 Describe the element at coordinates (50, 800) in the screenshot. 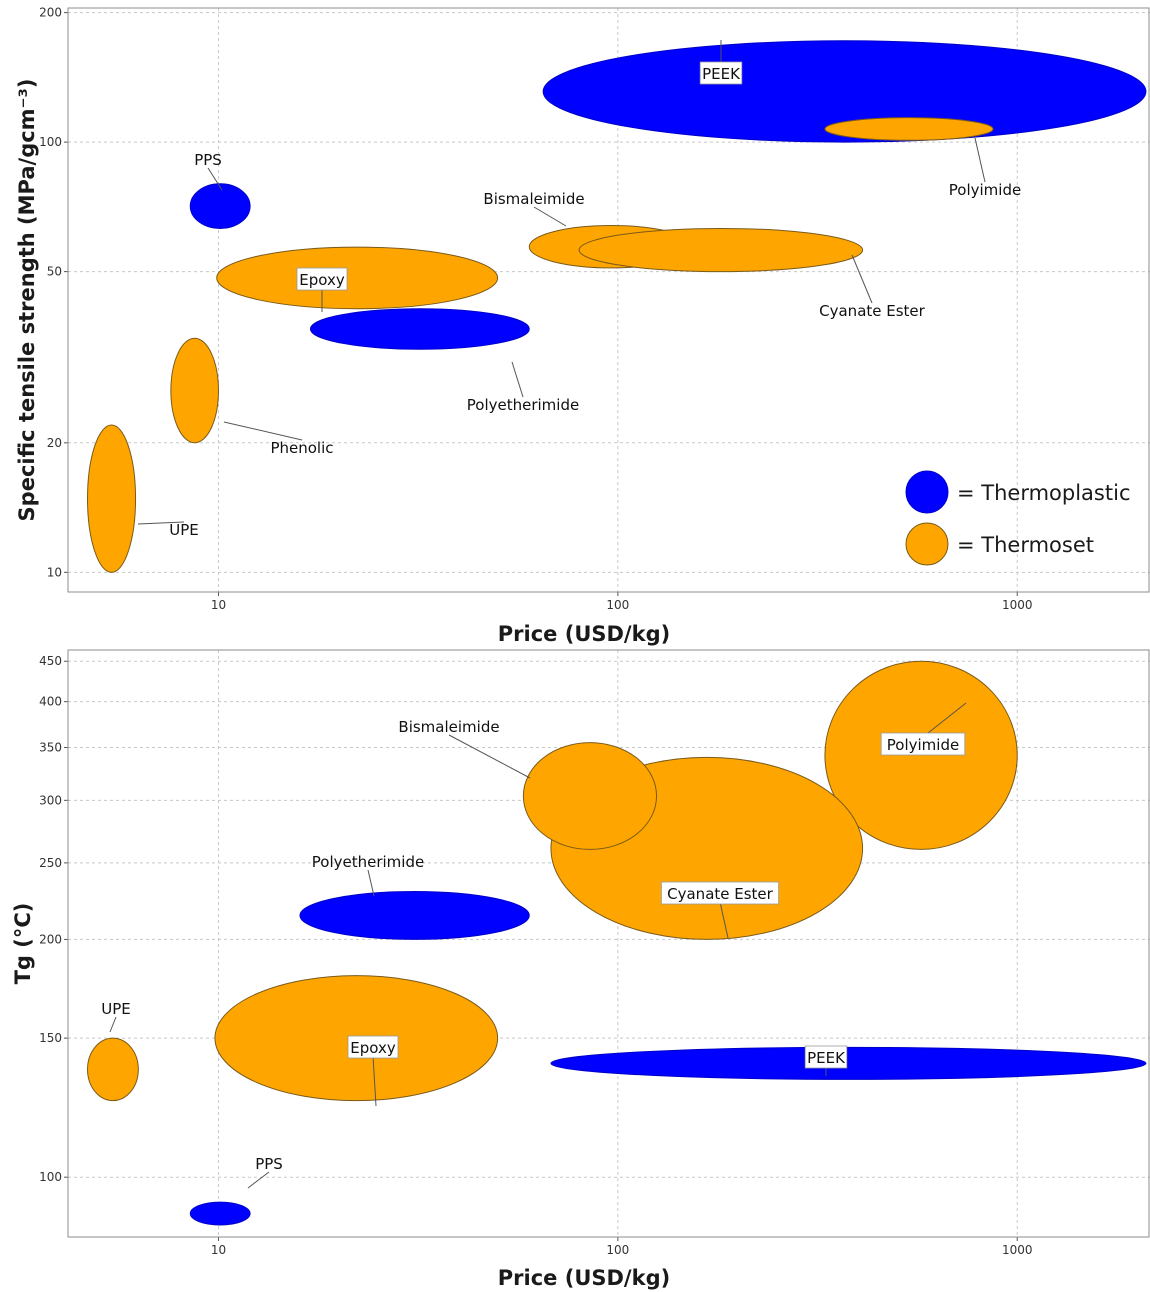

I see `y-tick-label: 300` at that location.